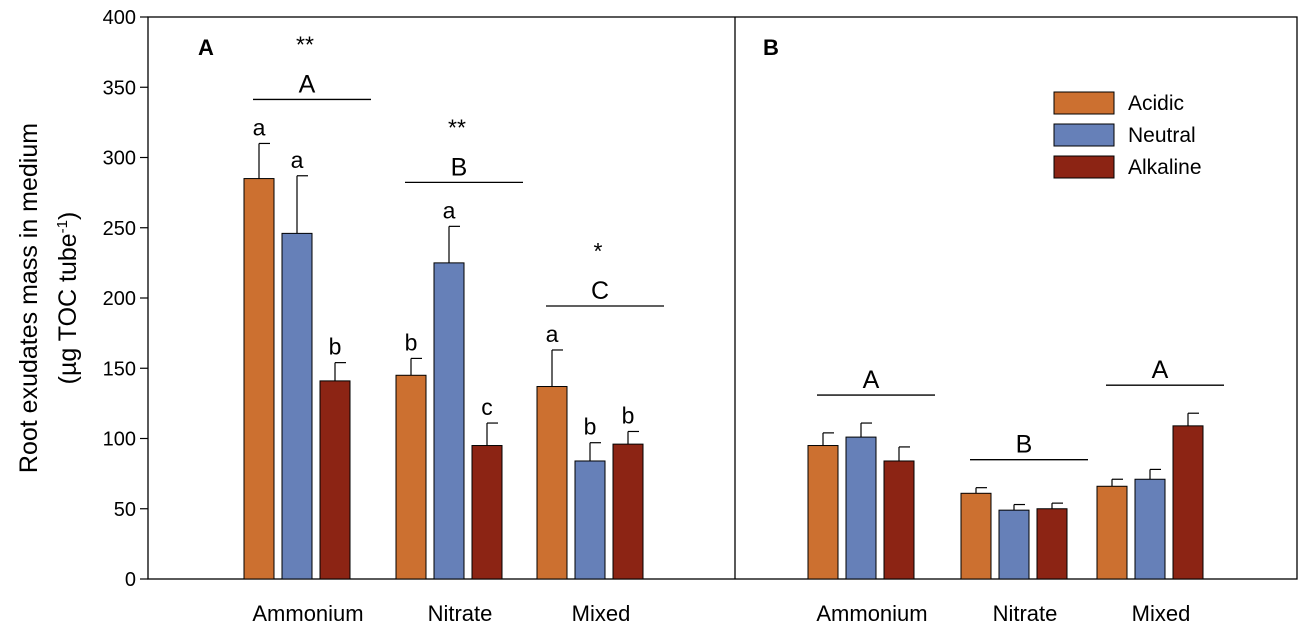 This screenshot has width=1299, height=629. Describe the element at coordinates (68, 216) in the screenshot. I see `y-axis-units-close: )` at that location.